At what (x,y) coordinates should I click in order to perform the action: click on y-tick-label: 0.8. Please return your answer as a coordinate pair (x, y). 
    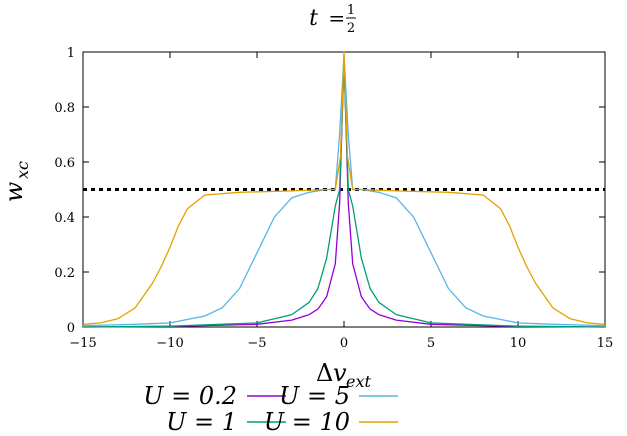
    Looking at the image, I should click on (64, 108).